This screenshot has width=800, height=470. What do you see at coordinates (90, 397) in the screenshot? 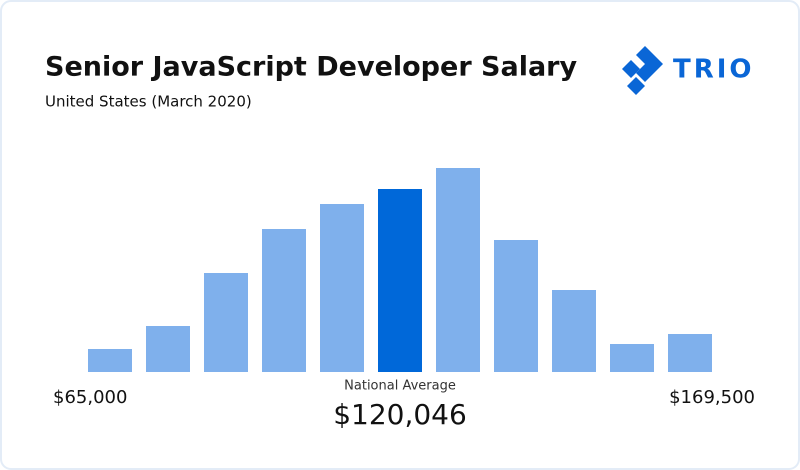
I see `min-label: $65,000` at bounding box center [90, 397].